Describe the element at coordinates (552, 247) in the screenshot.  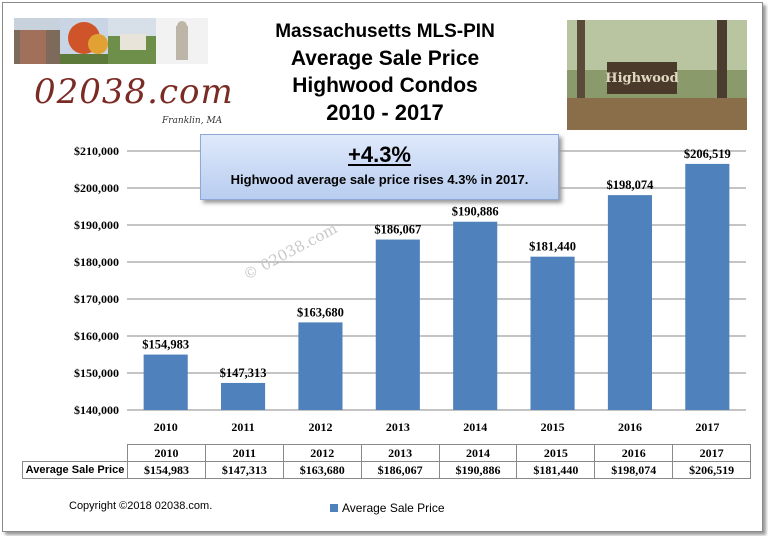
I see `data-label: $181,440` at that location.